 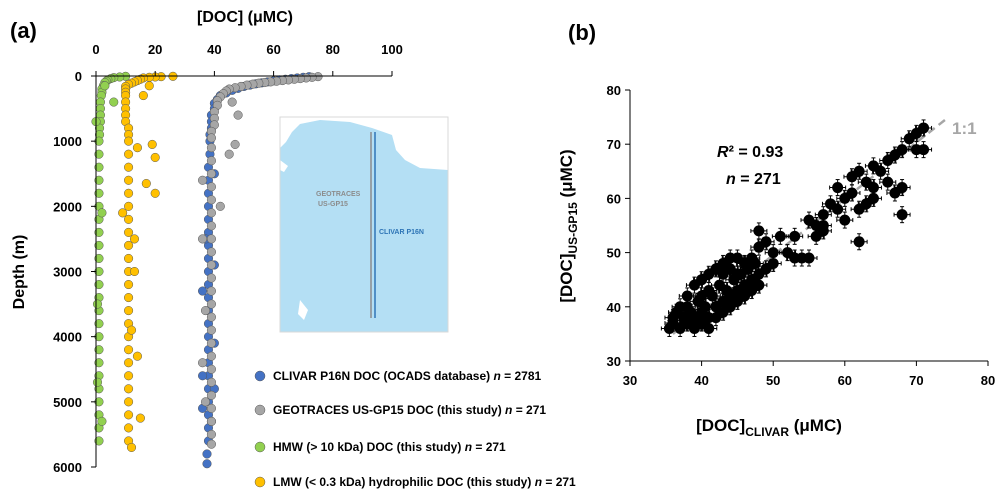 I want to click on panel-a-y-axis-label: Depth (m), so click(x=19, y=272).